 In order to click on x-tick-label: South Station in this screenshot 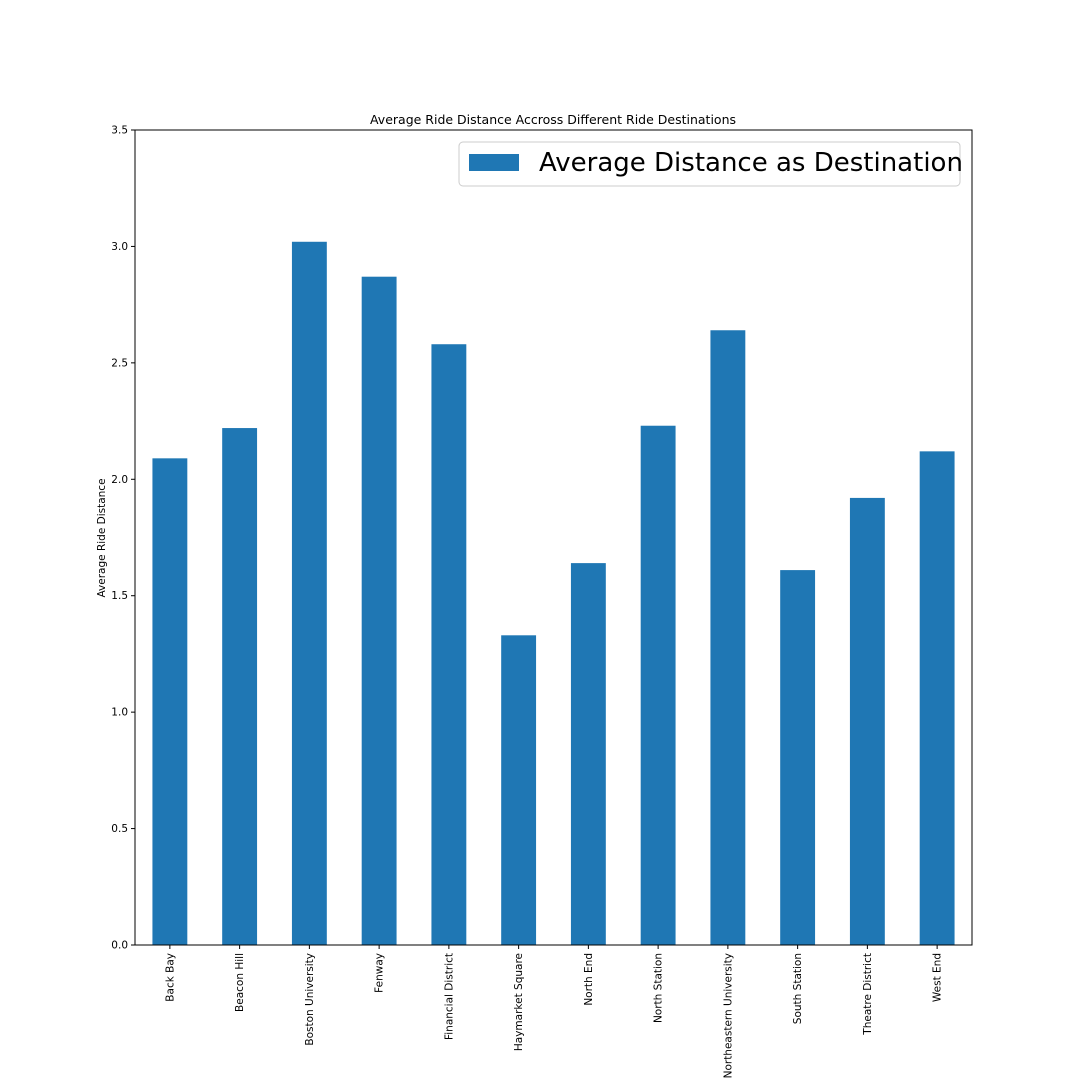, I will do `click(798, 988)`.